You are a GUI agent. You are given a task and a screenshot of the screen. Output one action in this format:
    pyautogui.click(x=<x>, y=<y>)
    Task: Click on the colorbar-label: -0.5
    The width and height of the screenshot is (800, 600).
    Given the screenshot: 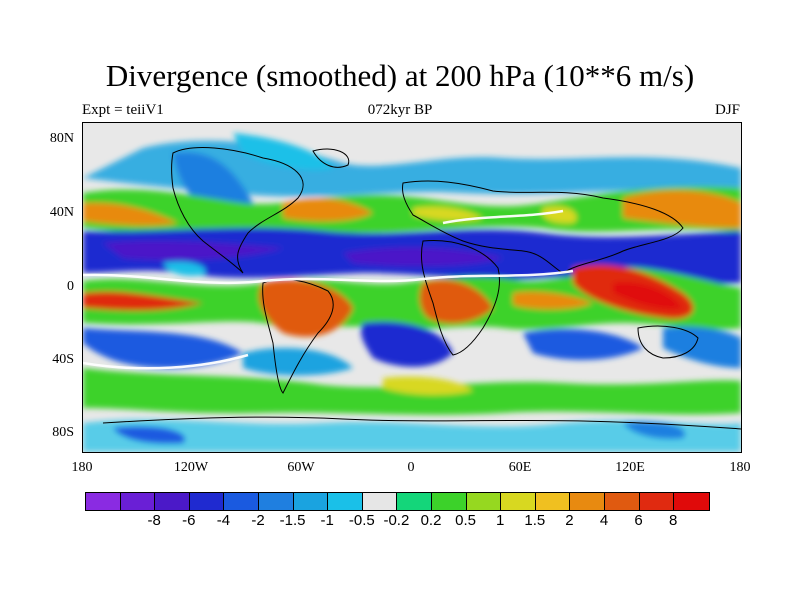 What is the action you would take?
    pyautogui.click(x=361, y=520)
    